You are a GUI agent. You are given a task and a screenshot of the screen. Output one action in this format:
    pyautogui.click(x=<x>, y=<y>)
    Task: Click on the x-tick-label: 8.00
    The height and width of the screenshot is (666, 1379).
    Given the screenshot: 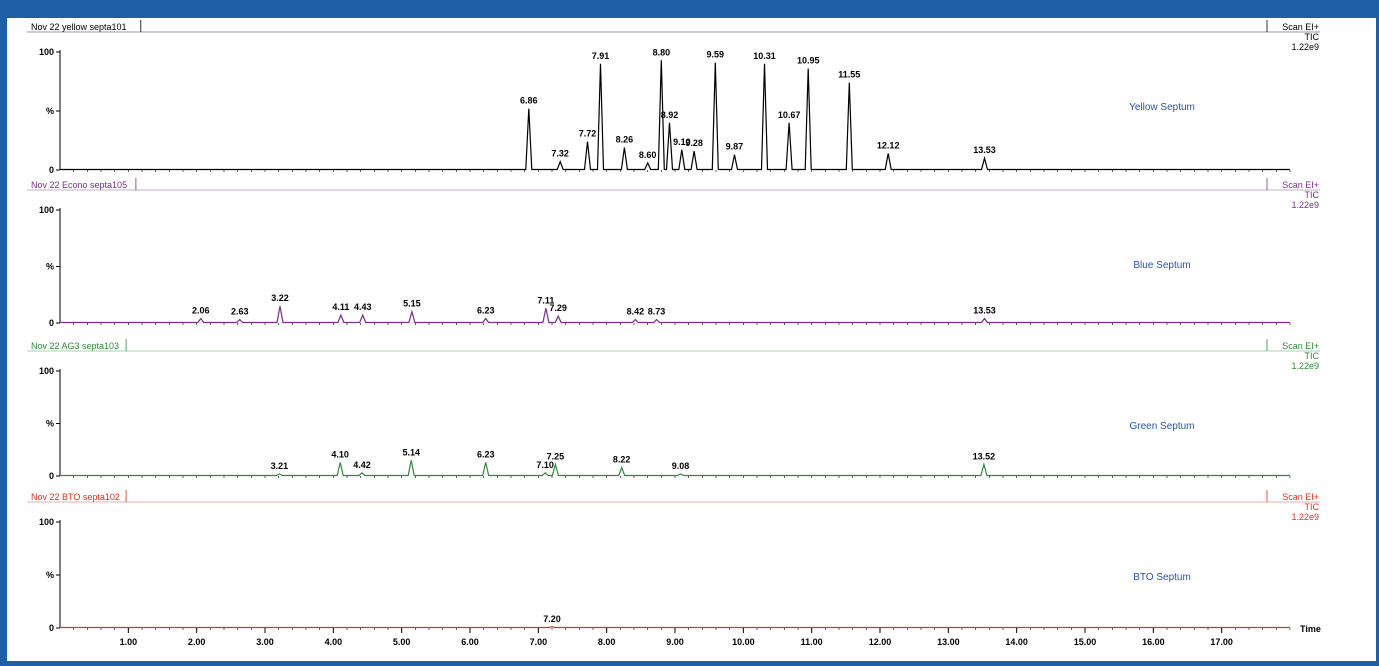 What is the action you would take?
    pyautogui.click(x=607, y=642)
    